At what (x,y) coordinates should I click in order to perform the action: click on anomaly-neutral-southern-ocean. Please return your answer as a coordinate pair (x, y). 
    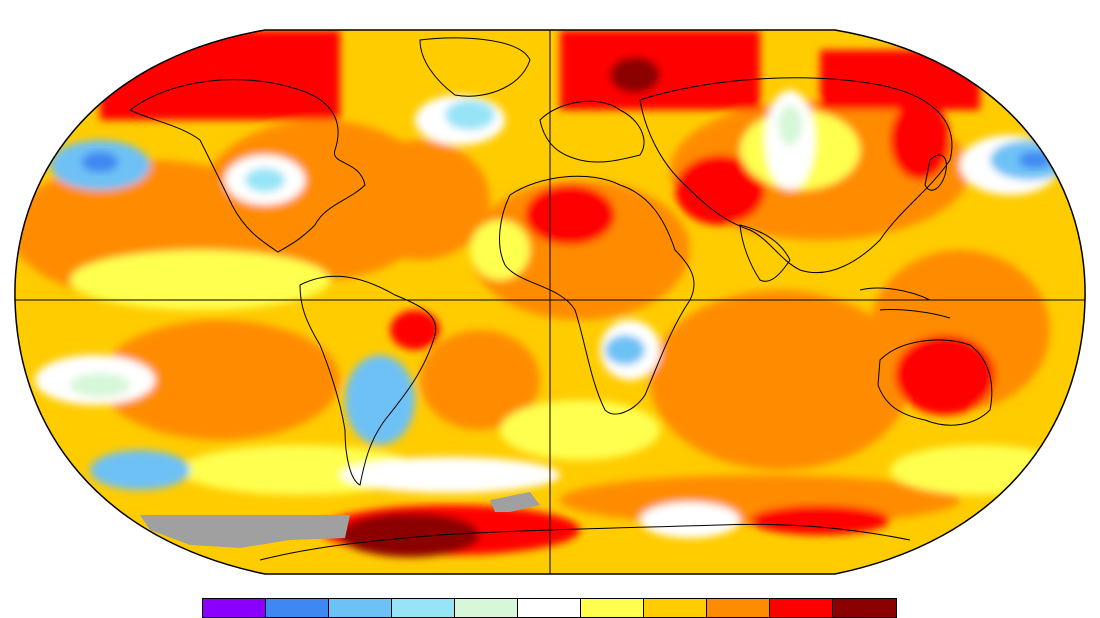
    Looking at the image, I should click on (450, 475).